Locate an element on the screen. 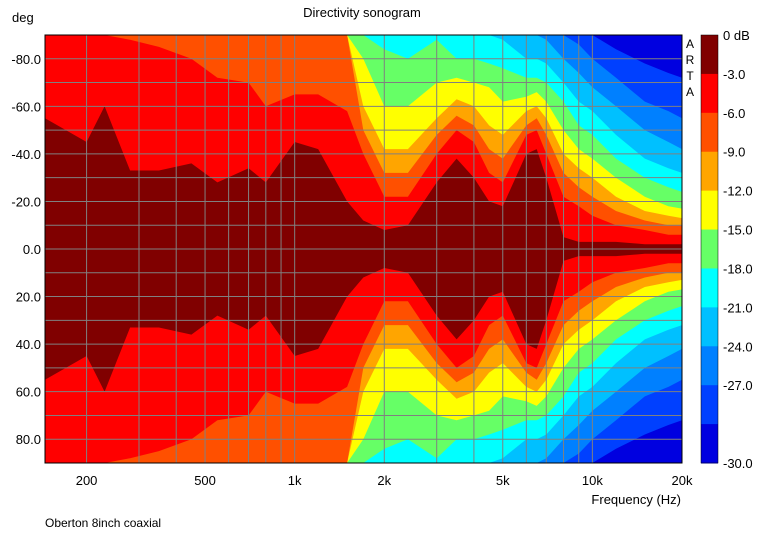 The image size is (762, 533). y-tick-label: 80.0 is located at coordinates (28, 439).